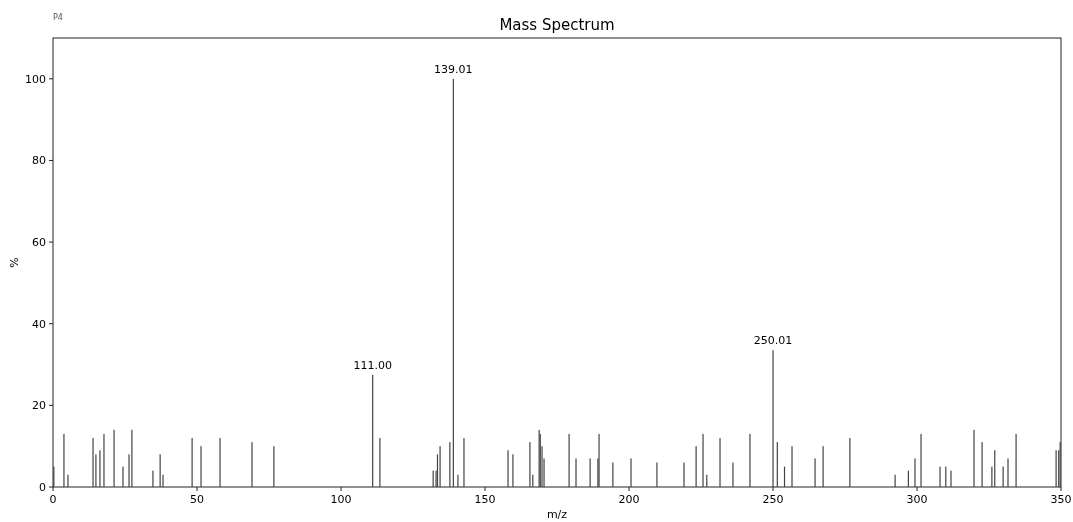  I want to click on x-tick-label: 350, so click(1061, 499).